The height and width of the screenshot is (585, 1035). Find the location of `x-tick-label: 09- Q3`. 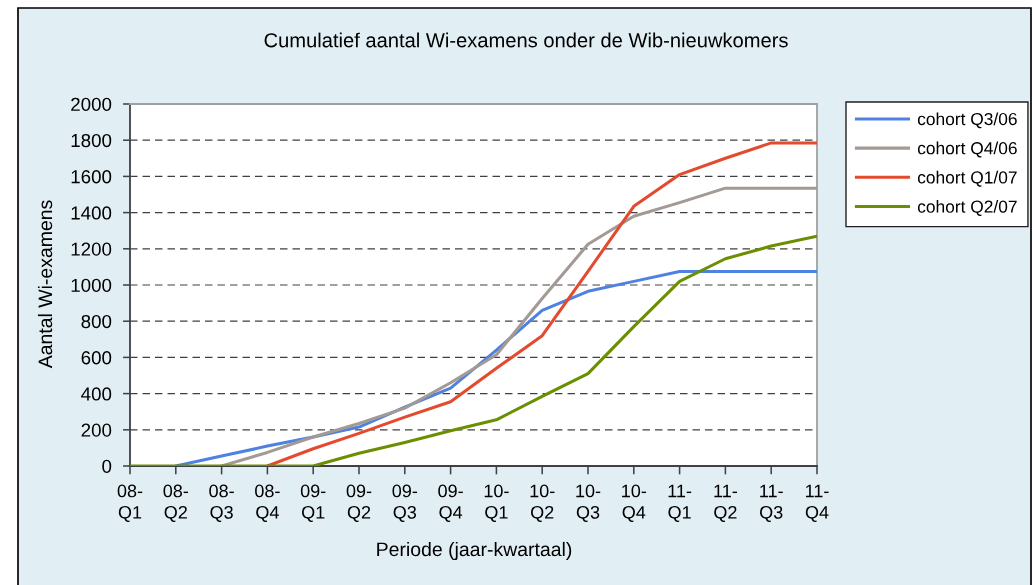

x-tick-label: 09- Q3 is located at coordinates (405, 503).